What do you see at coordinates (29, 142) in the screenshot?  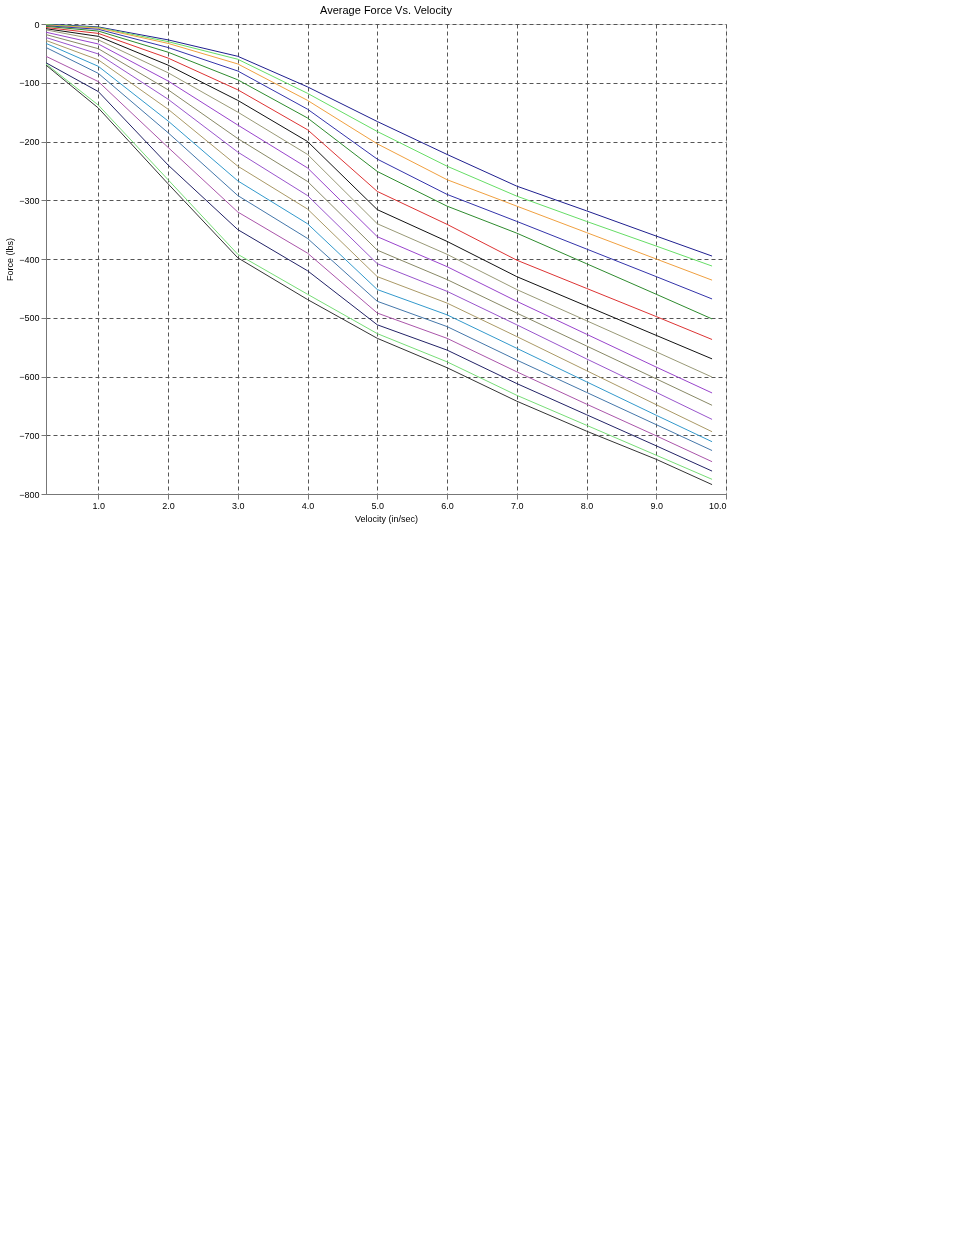 I see `y-tick-label: −200` at bounding box center [29, 142].